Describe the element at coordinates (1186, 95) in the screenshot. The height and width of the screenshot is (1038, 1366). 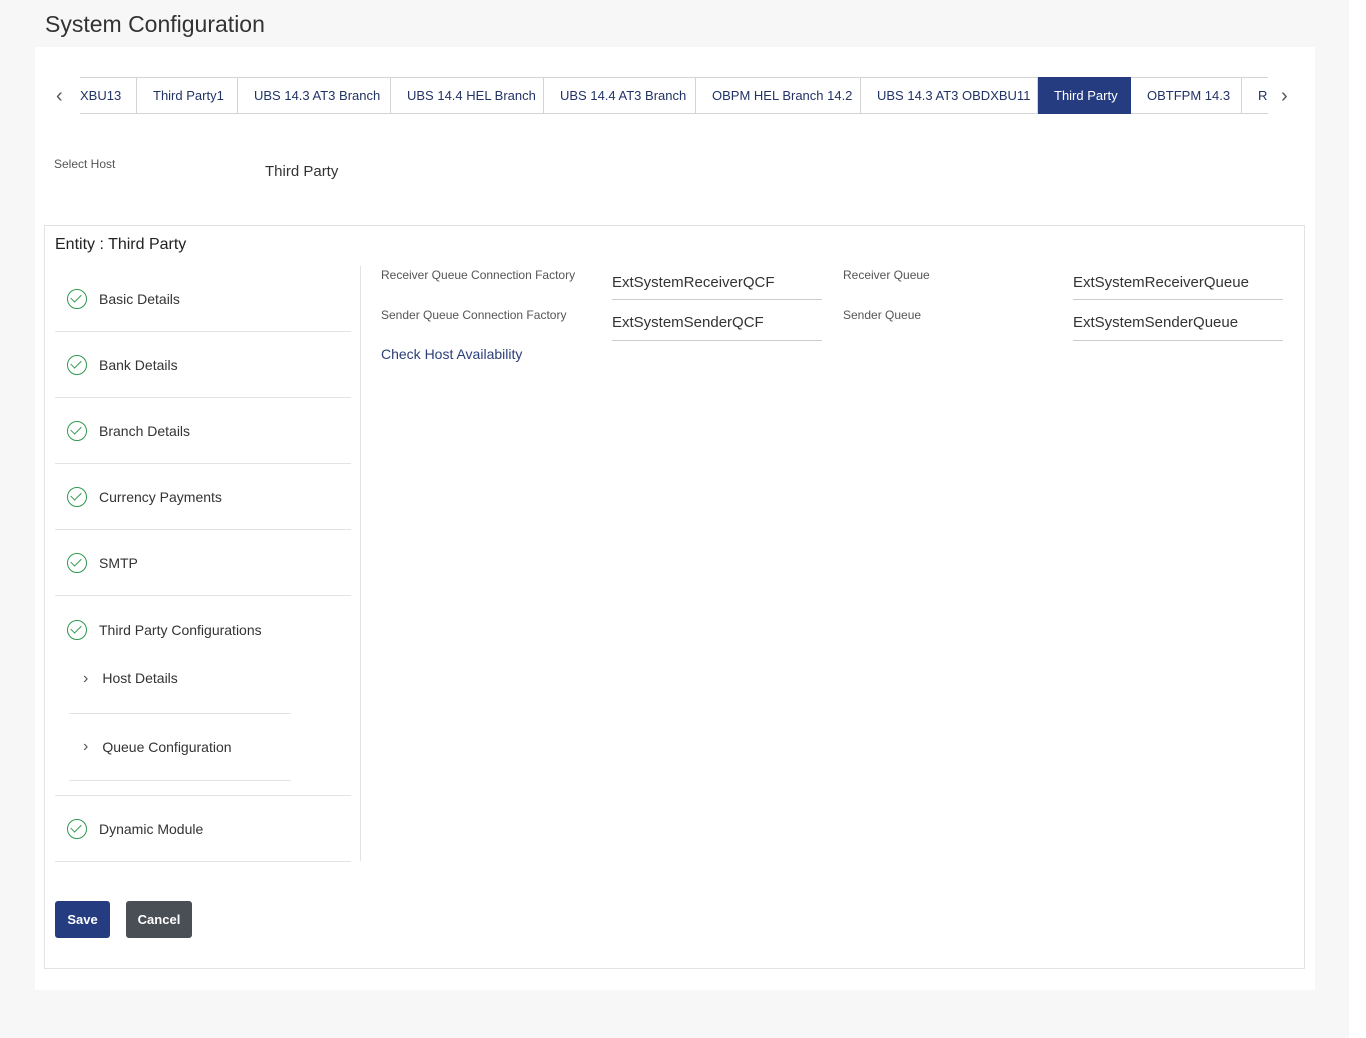
I see `tab-obtfpm-143: OBTFPM 14.3` at that location.